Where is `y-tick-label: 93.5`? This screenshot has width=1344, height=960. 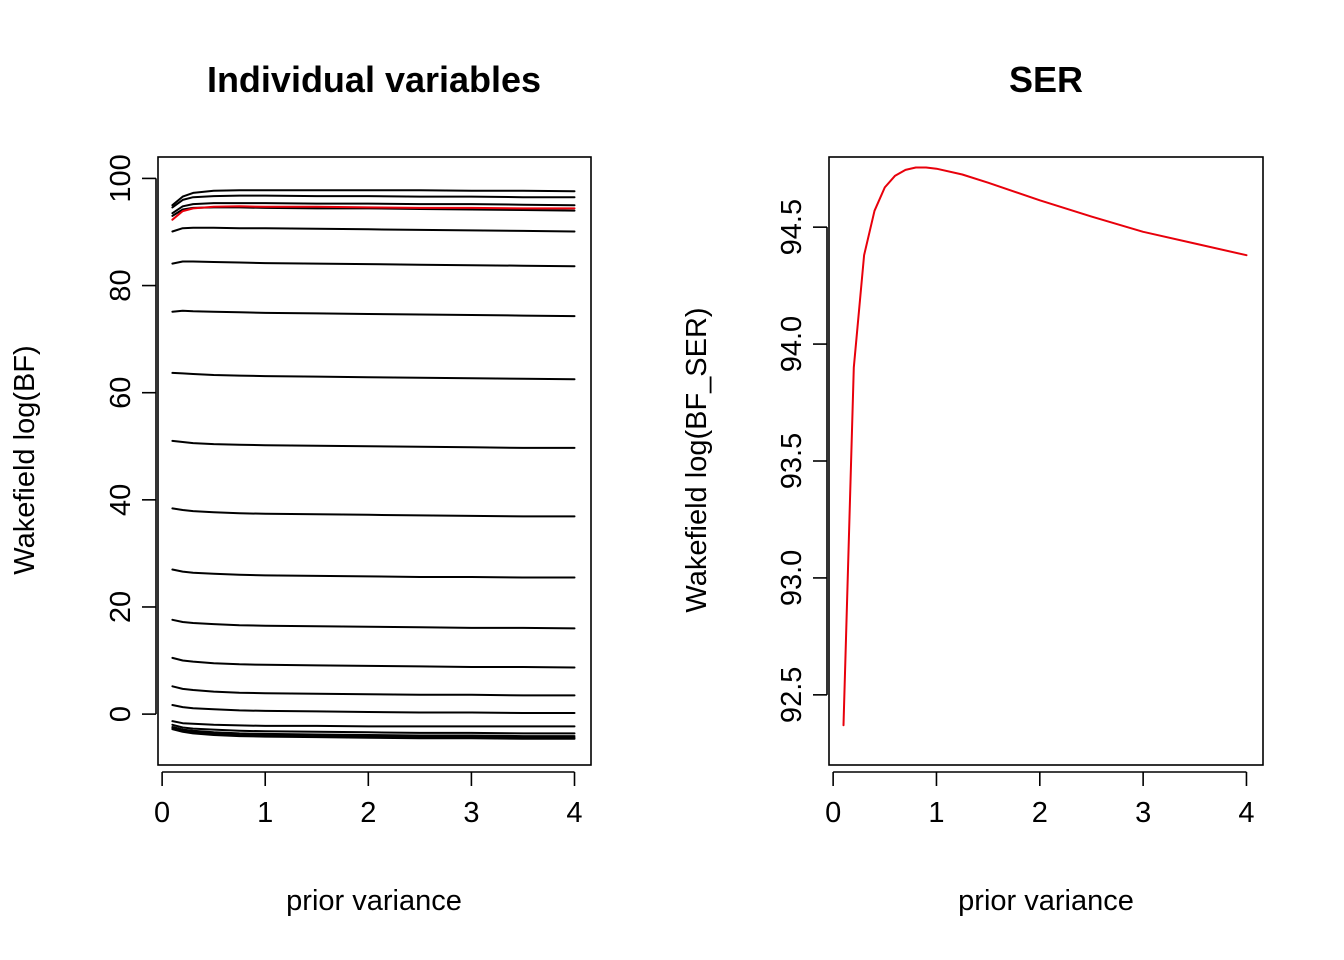 y-tick-label: 93.5 is located at coordinates (792, 461).